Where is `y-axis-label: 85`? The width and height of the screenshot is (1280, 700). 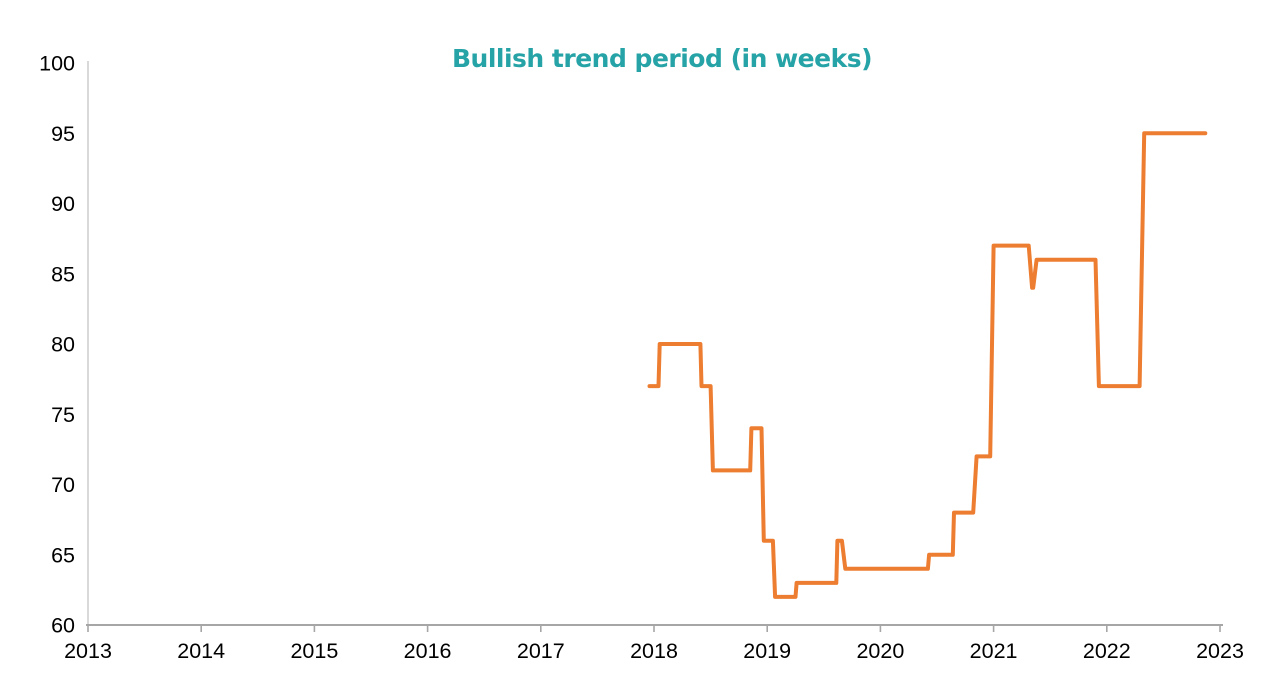 y-axis-label: 85 is located at coordinates (63, 274).